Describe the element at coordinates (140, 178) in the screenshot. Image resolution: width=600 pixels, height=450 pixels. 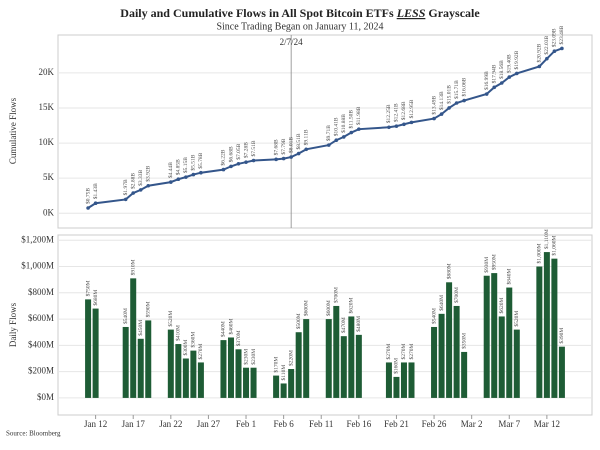
I see `data-label: $3.33B` at that location.